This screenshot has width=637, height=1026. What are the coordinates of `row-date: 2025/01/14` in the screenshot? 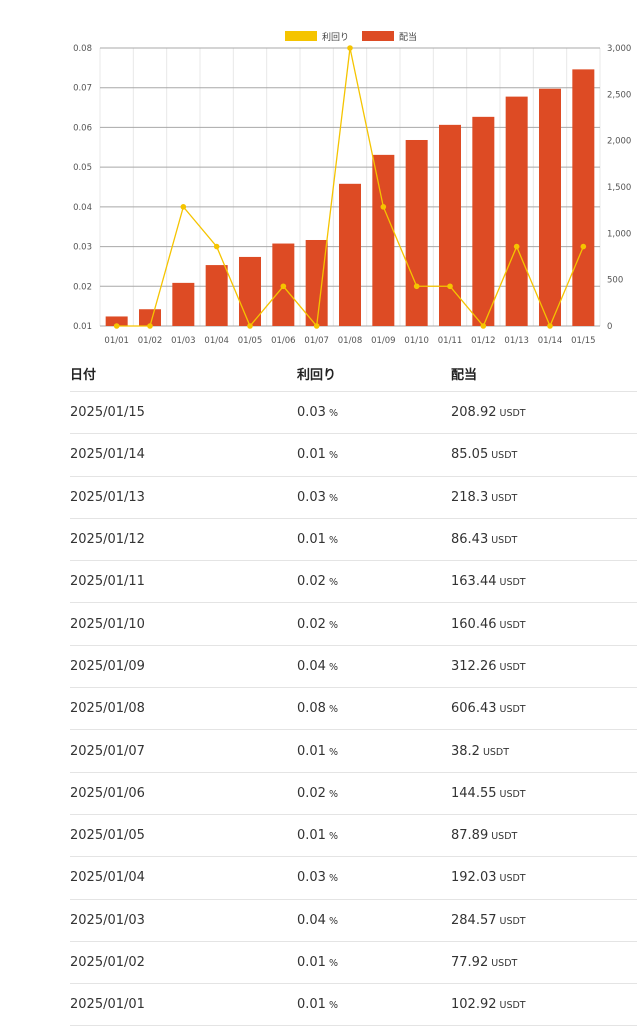 It's located at (107, 455).